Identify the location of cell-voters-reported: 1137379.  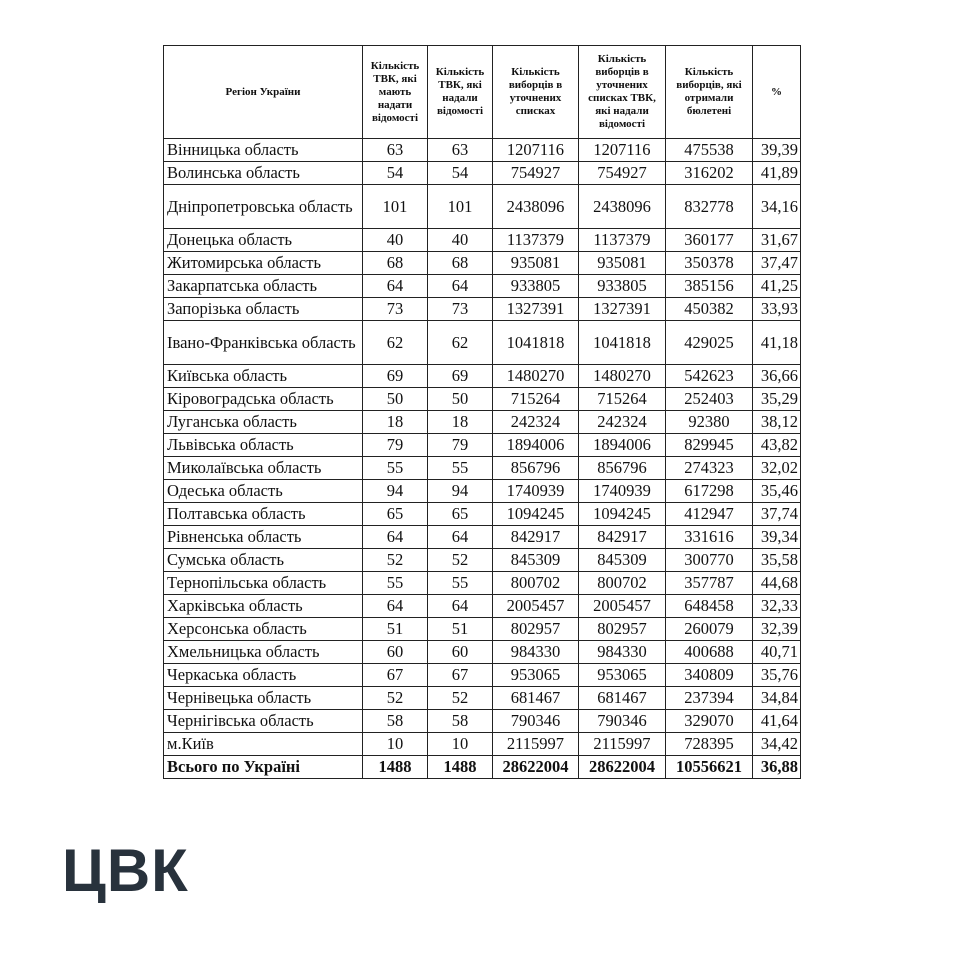
(622, 240).